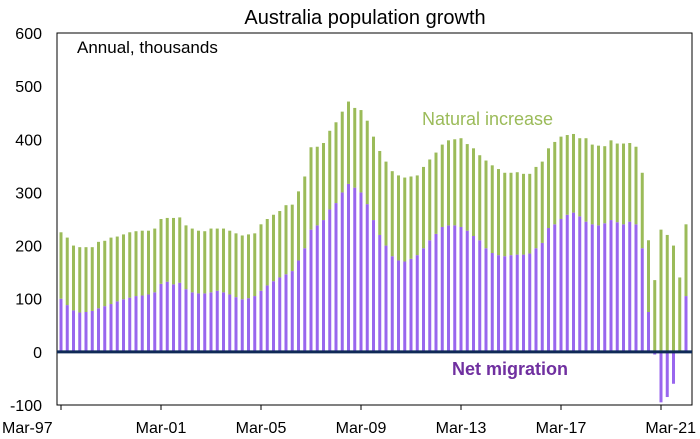  I want to click on x-tick-label: Mar-01, so click(161, 428).